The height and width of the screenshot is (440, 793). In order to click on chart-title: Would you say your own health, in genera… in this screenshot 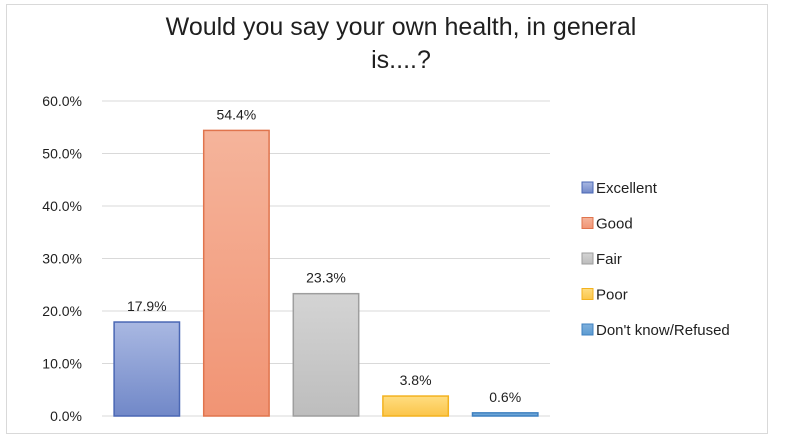, I will do `click(401, 43)`.